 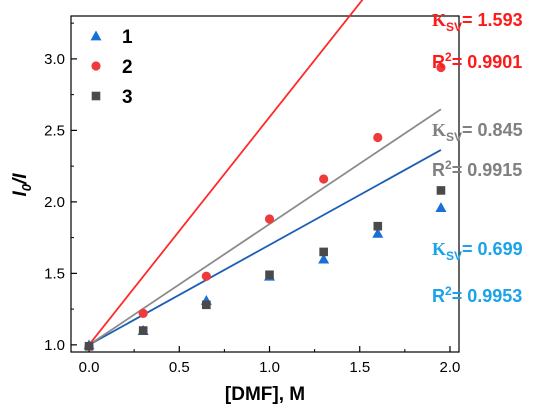 What do you see at coordinates (20, 179) in the screenshot?
I see `y-axis-label-tail: /I` at bounding box center [20, 179].